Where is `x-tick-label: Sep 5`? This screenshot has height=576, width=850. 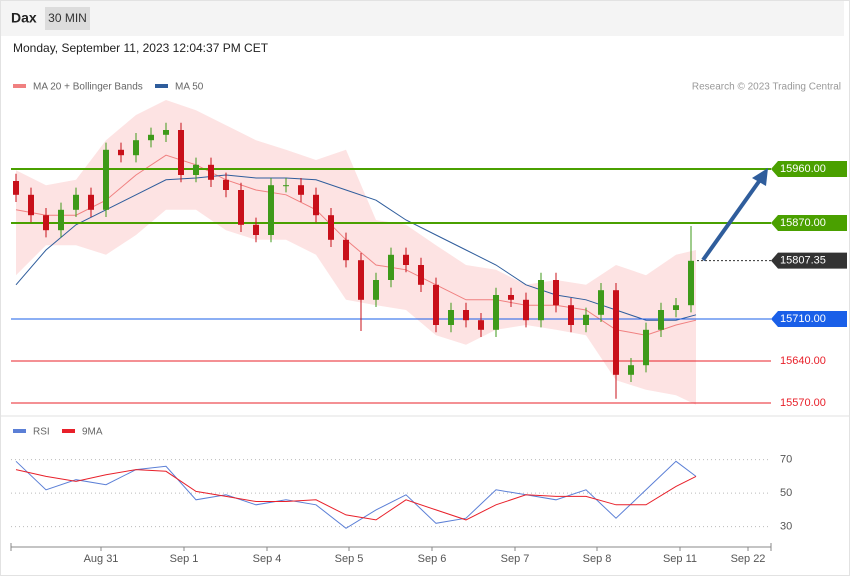 x-tick-label: Sep 5 is located at coordinates (349, 559).